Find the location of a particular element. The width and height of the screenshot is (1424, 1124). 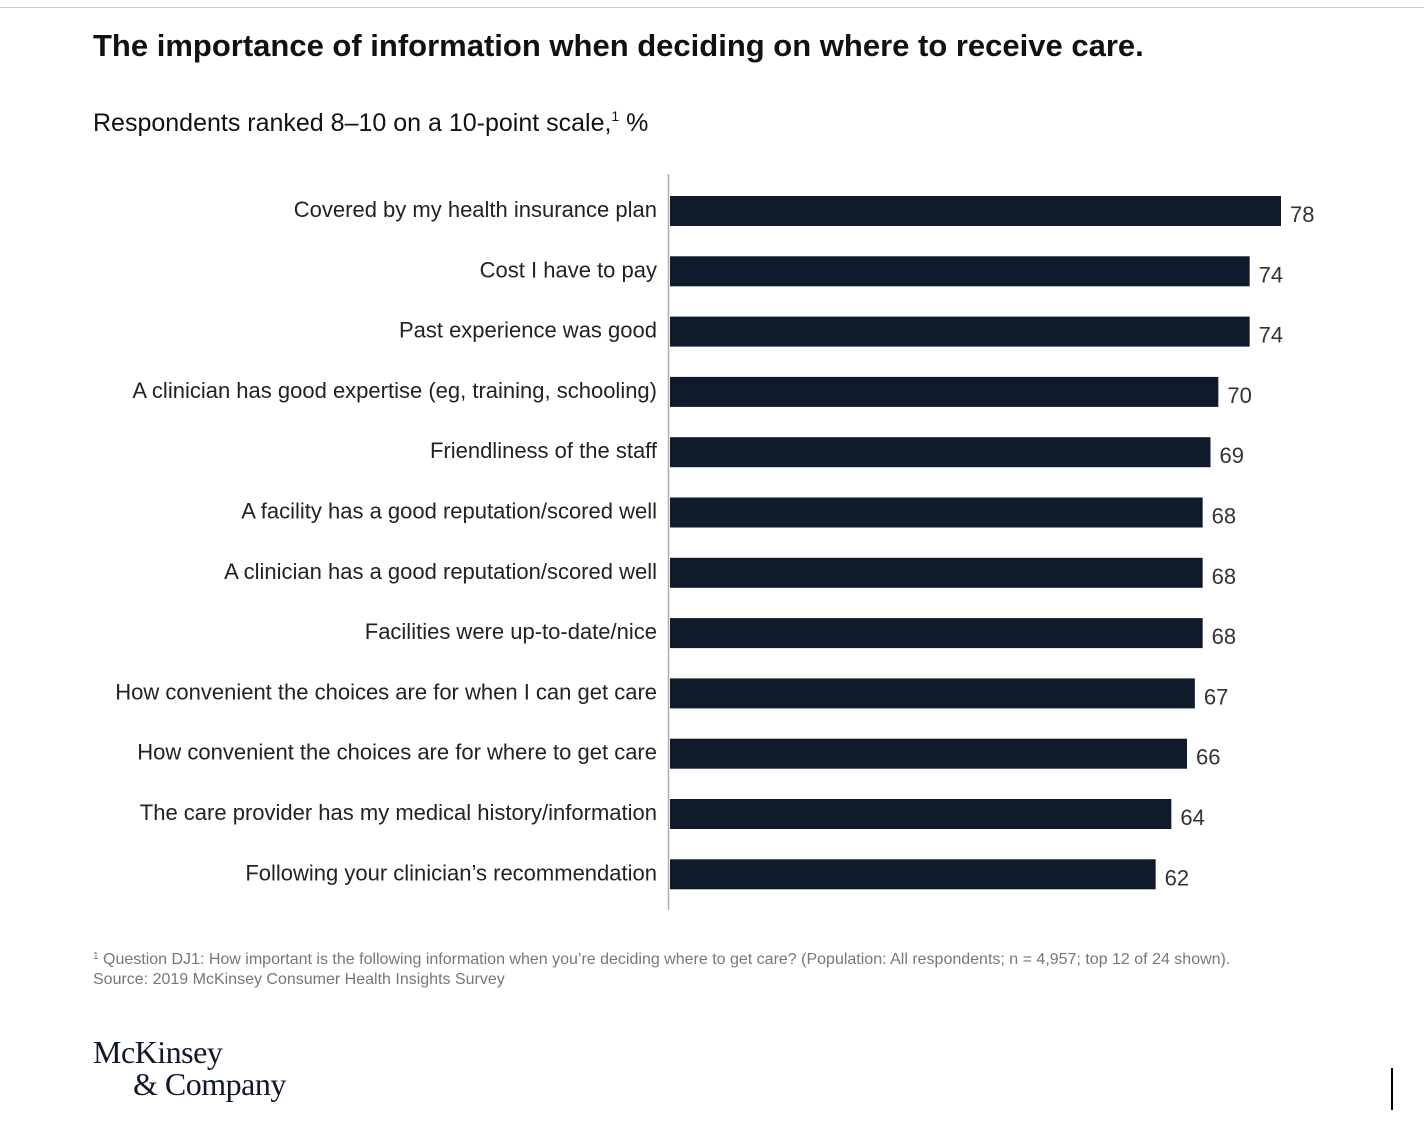

value-label: 67 is located at coordinates (1216, 696).